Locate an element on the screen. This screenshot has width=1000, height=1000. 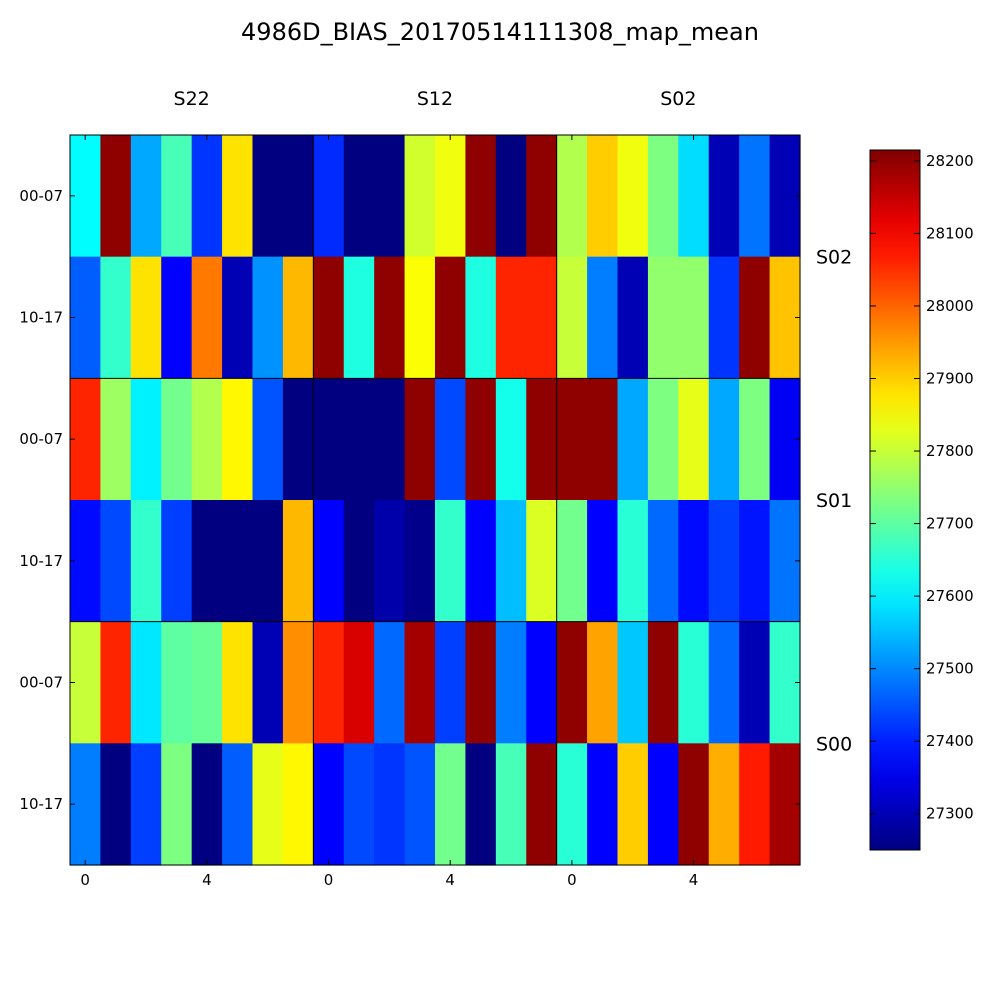
colorbar-tick-label: 27700 is located at coordinates (950, 524).